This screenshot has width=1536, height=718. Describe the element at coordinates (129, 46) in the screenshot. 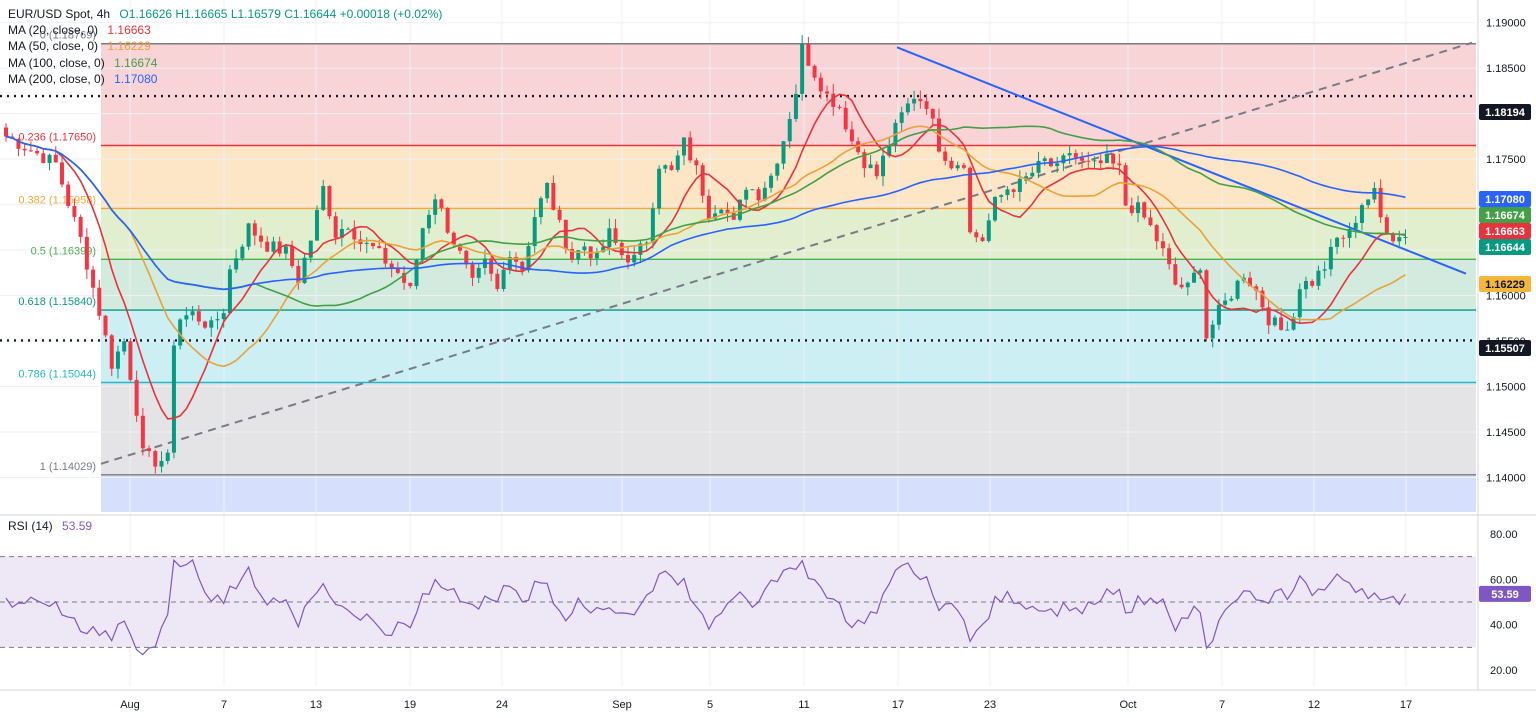

I see `ma50-value: 1.16229` at that location.